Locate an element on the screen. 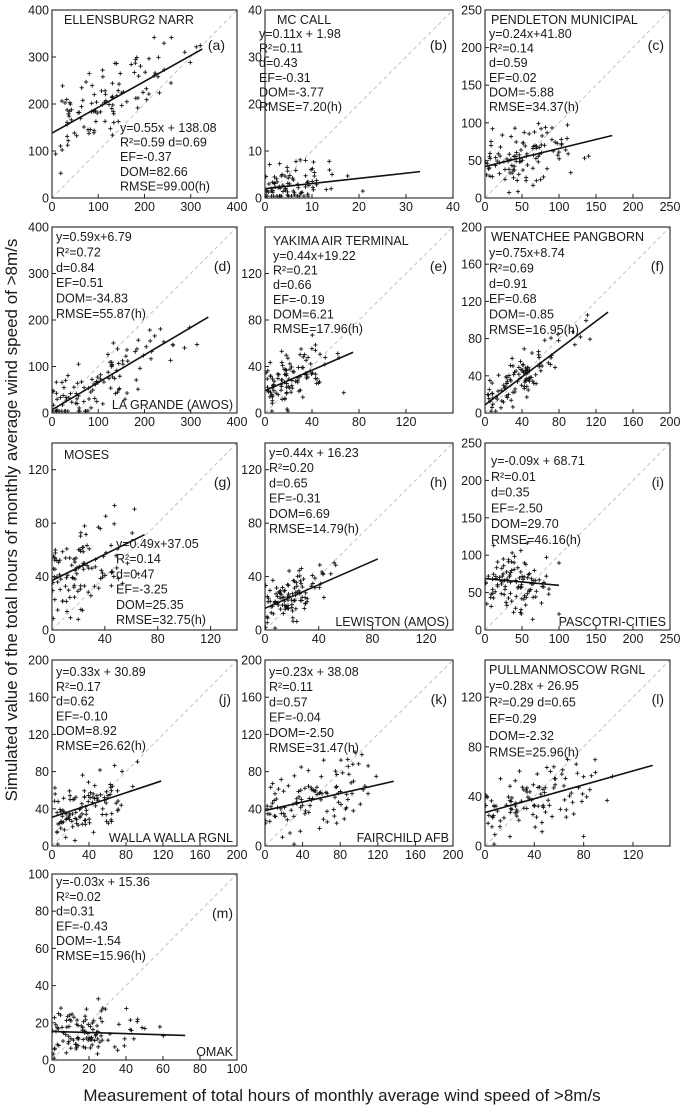 Image resolution: width=685 pixels, height=1108 pixels. stat-line: EF=-0.19 is located at coordinates (299, 300).